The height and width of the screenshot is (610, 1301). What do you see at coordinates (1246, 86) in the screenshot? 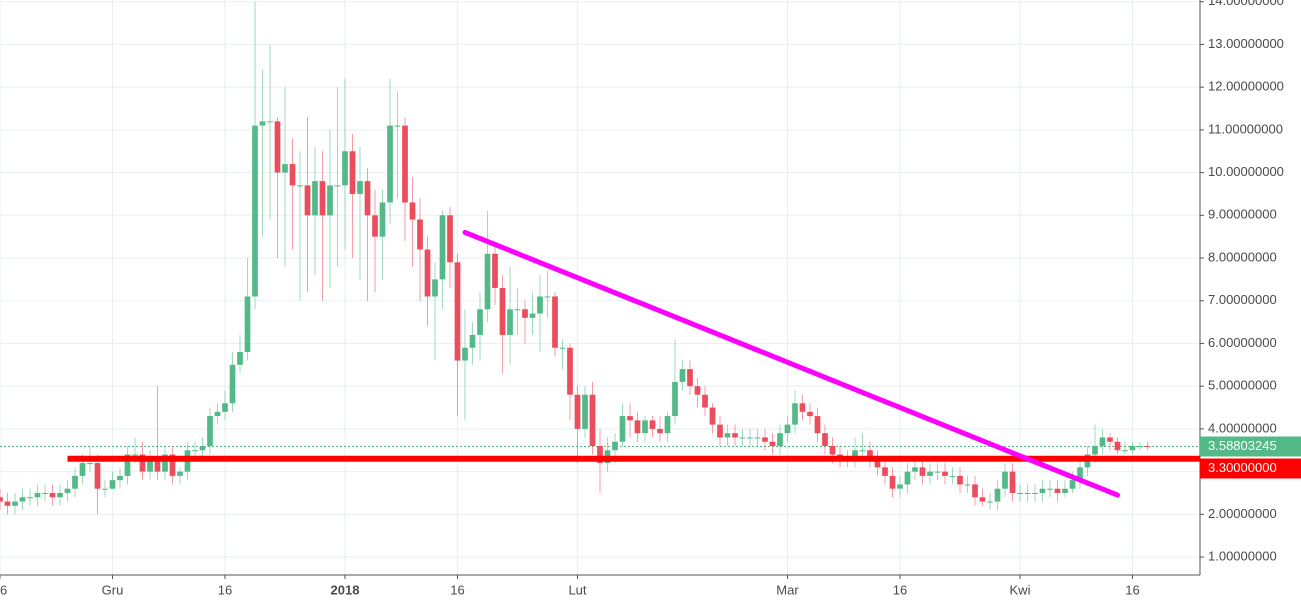
I see `y-tick-label: 12.00000000` at bounding box center [1246, 86].